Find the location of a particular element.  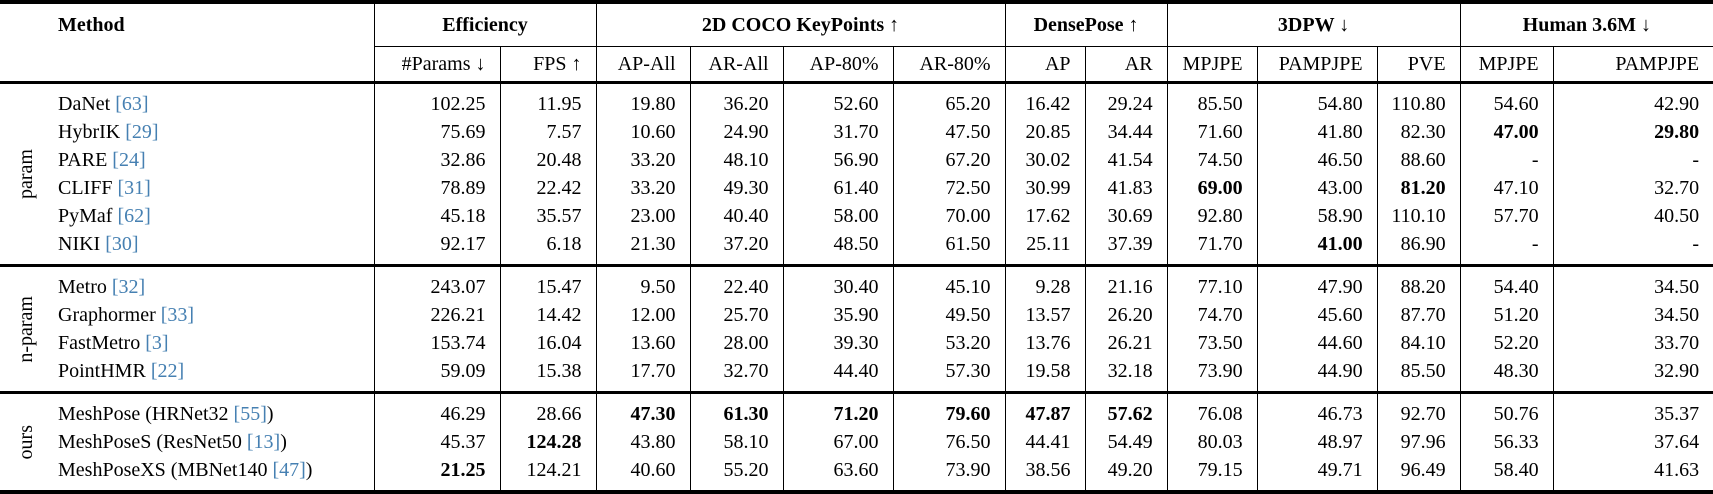

column-sub-header: AP-80% is located at coordinates (838, 65).